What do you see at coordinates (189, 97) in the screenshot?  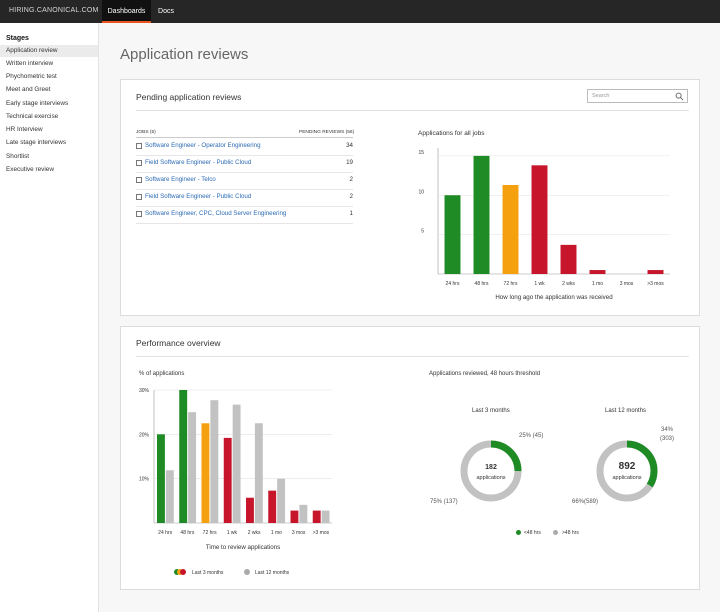 I see `pending-reviews-title: Pending application reviews` at bounding box center [189, 97].